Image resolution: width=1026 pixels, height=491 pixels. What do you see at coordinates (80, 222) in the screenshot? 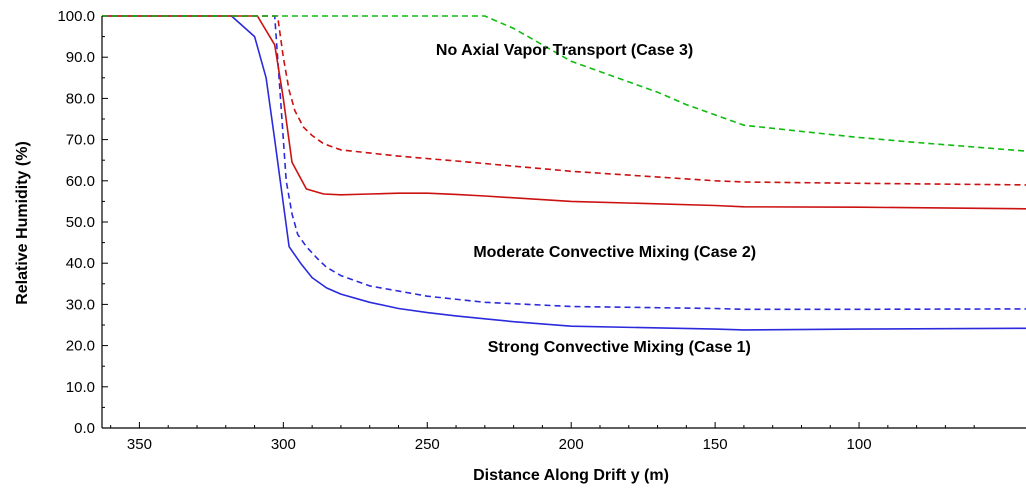
I see `y-tick-label: 50.0` at bounding box center [80, 222].